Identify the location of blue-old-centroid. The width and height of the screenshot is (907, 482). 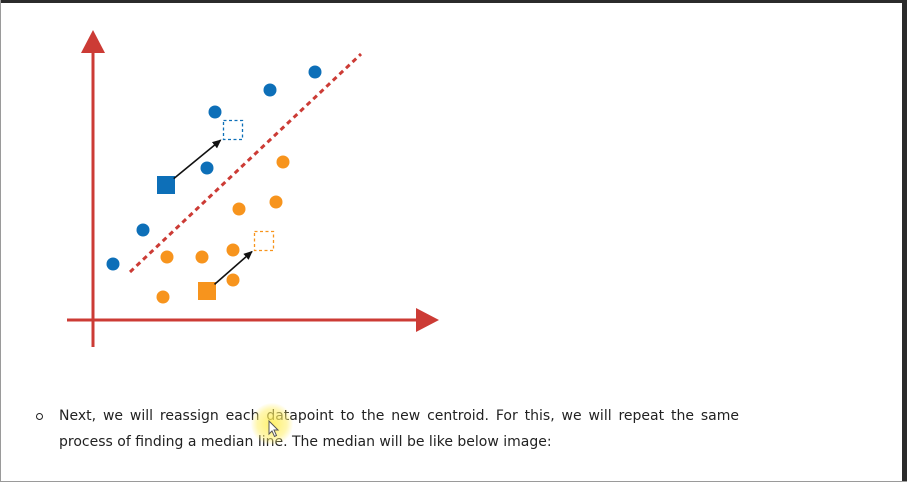
(166, 185).